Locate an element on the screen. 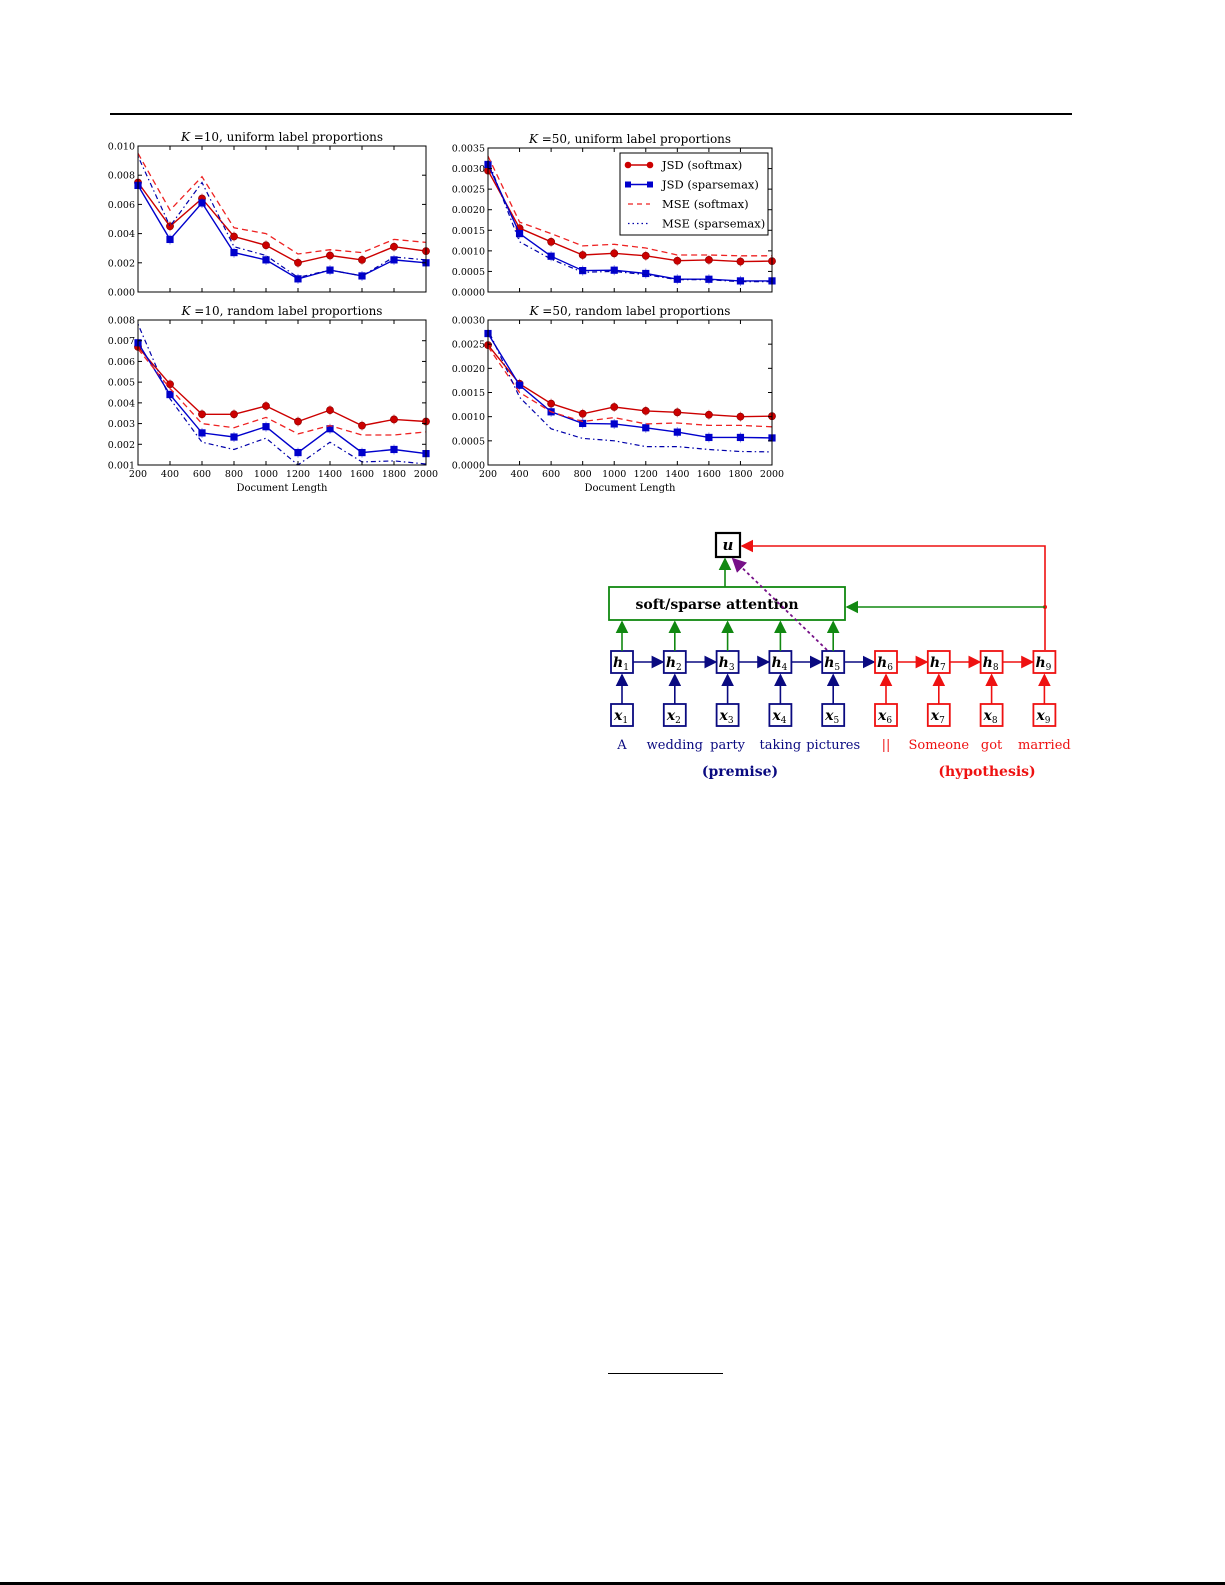  token-word: party is located at coordinates (728, 745).